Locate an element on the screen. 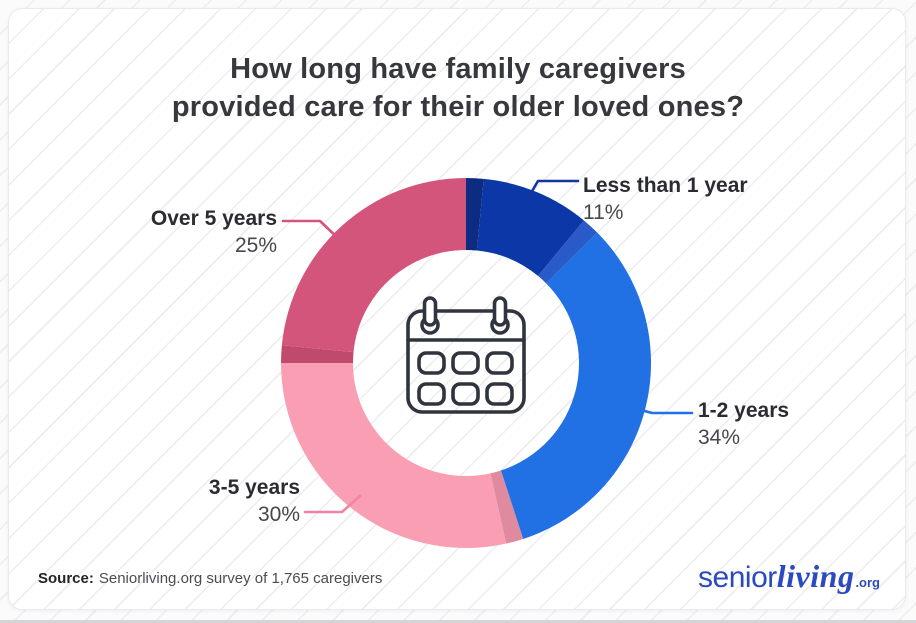 The width and height of the screenshot is (916, 623). callout-label-3-5-years: 3-5 years 30% is located at coordinates (254, 501).